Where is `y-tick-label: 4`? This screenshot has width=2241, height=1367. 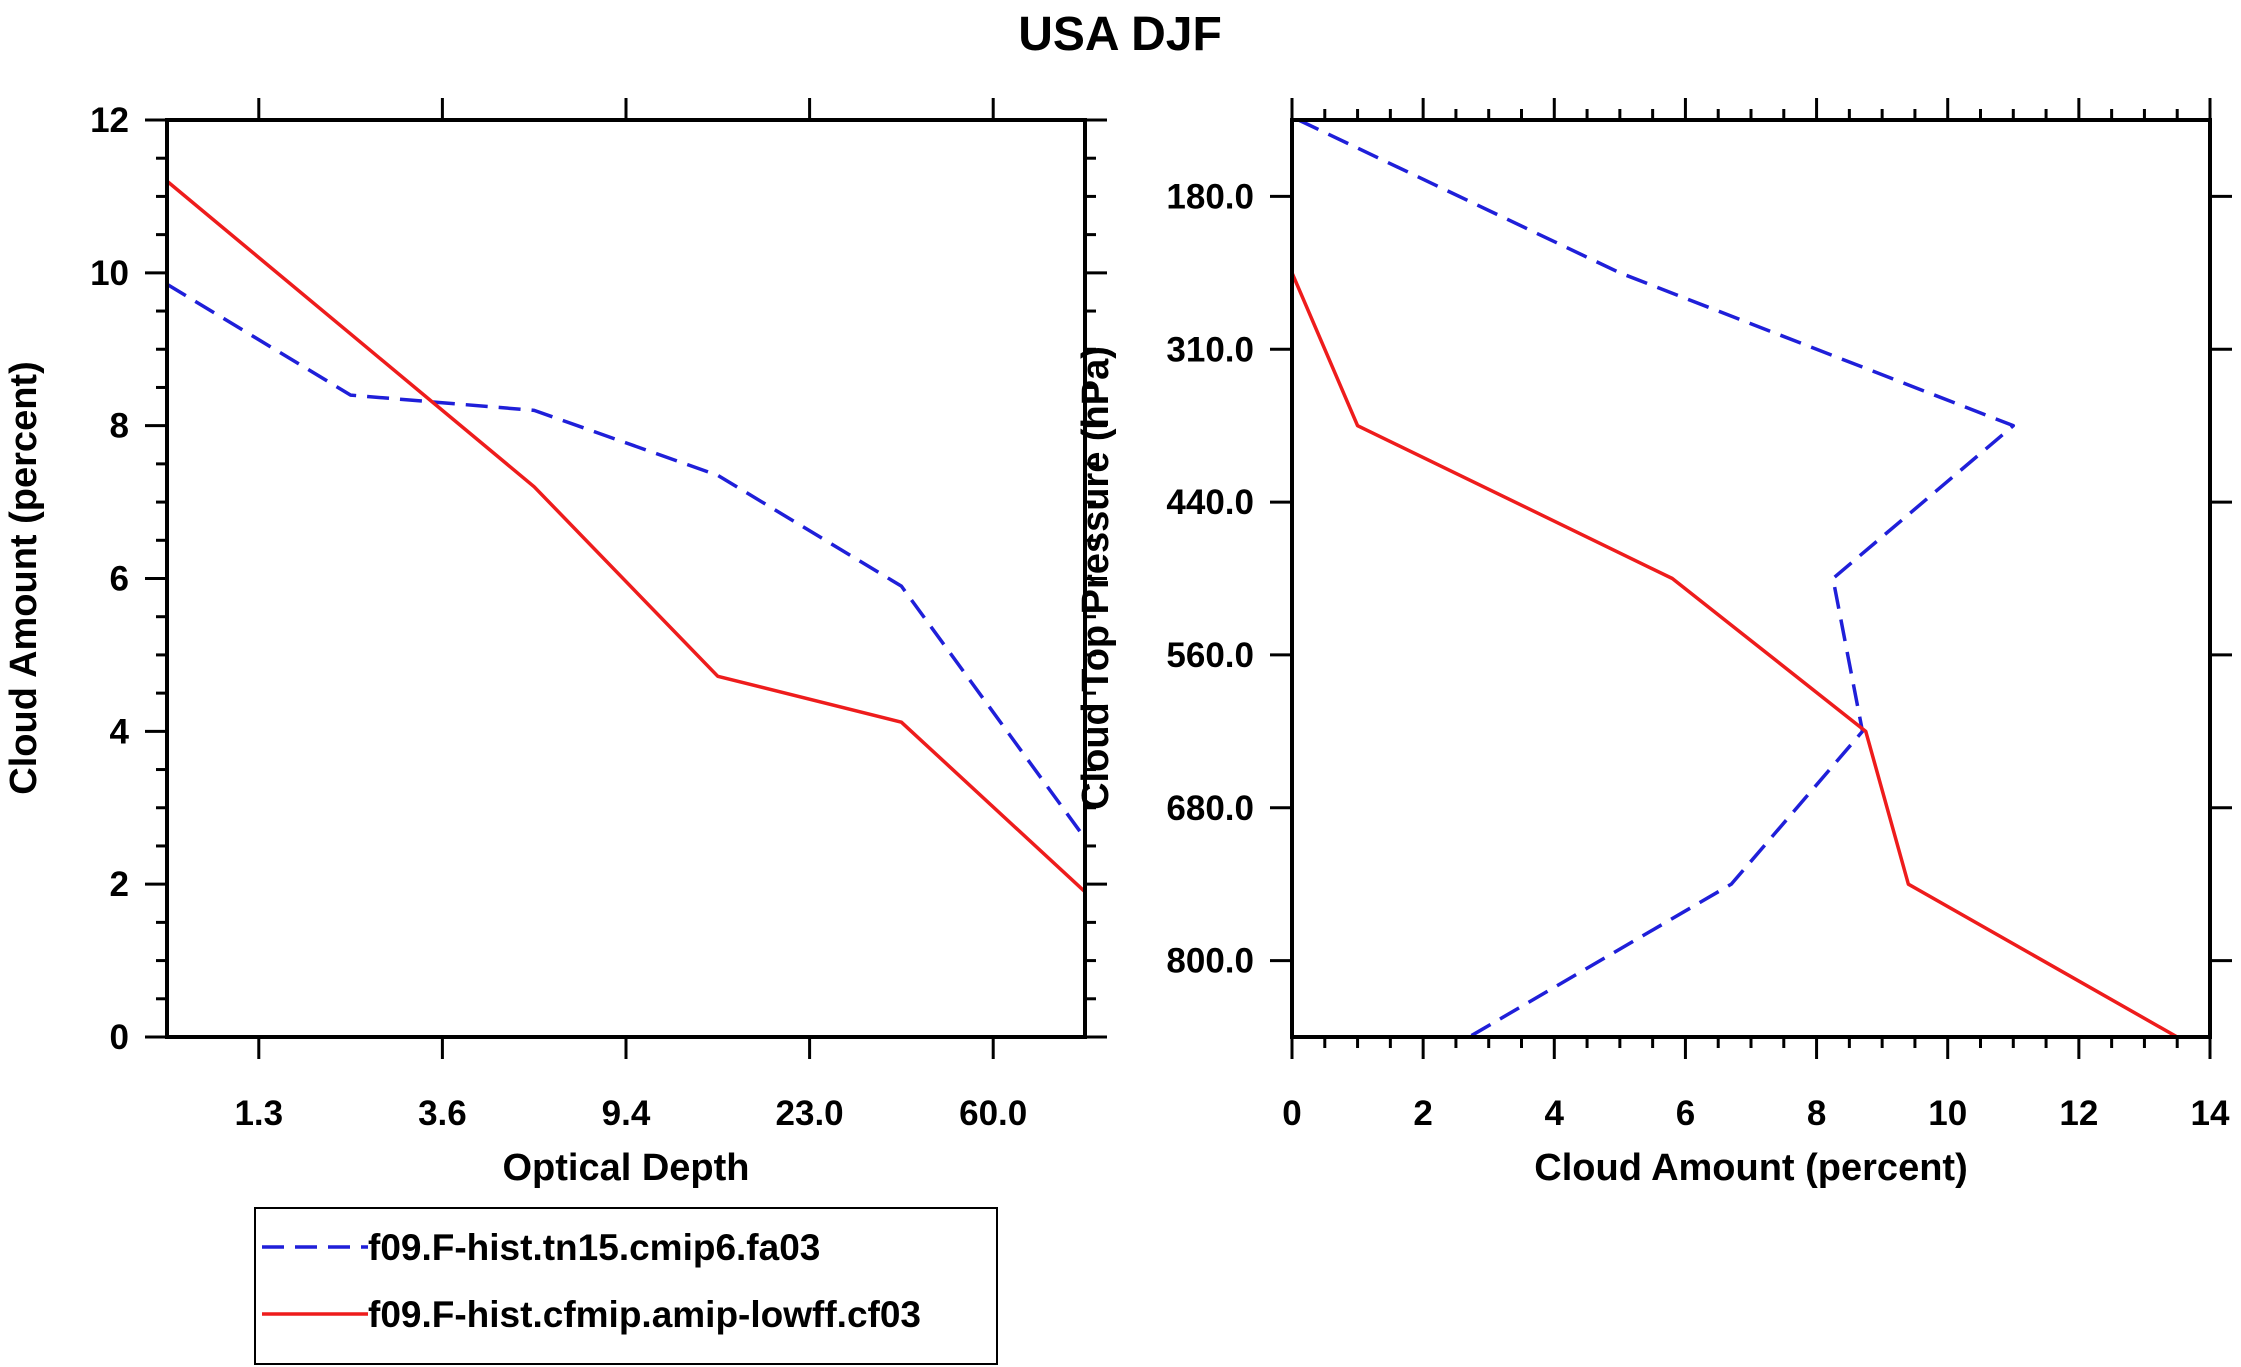
y-tick-label: 4 is located at coordinates (120, 731).